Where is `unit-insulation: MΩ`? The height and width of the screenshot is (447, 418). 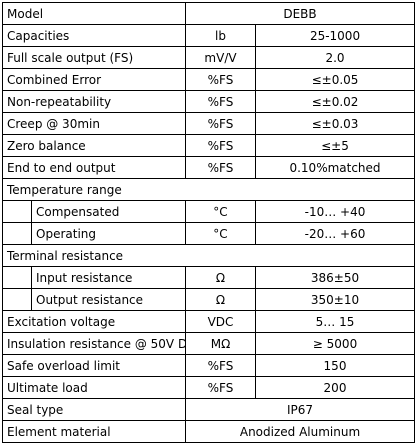 unit-insulation: MΩ is located at coordinates (220, 343).